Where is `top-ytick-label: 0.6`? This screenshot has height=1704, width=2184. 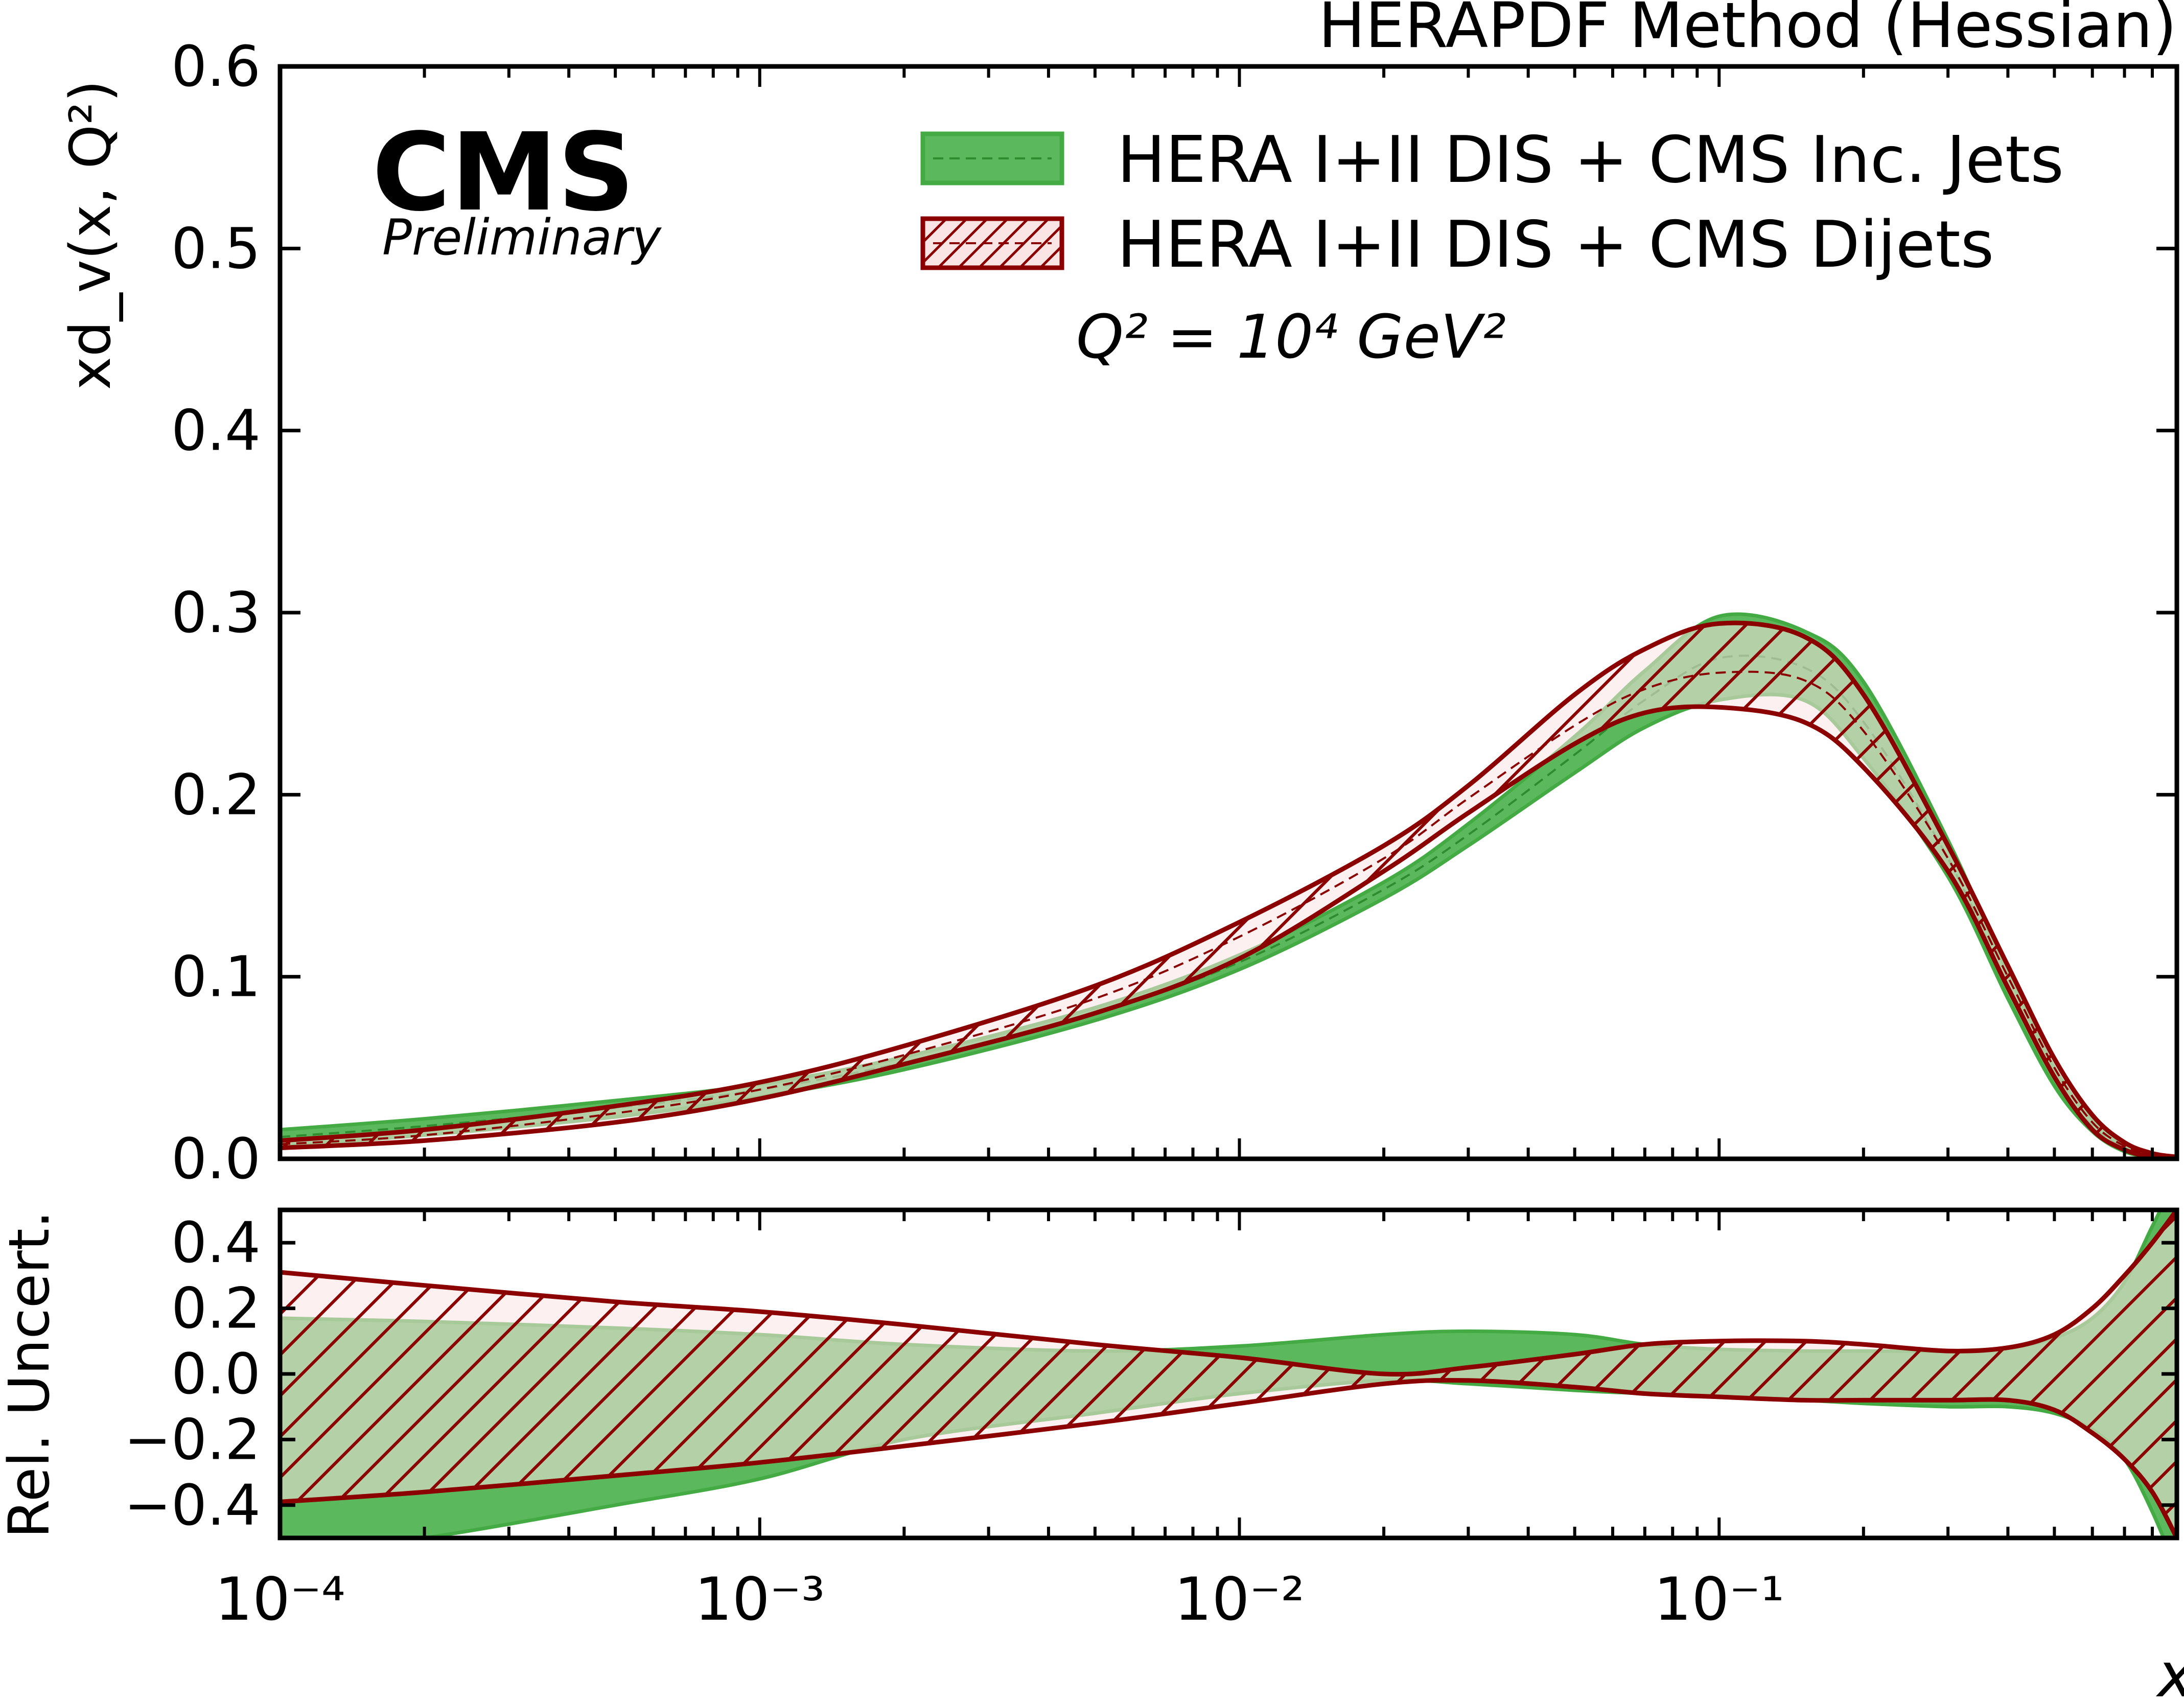
top-ytick-label: 0.6 is located at coordinates (216, 66).